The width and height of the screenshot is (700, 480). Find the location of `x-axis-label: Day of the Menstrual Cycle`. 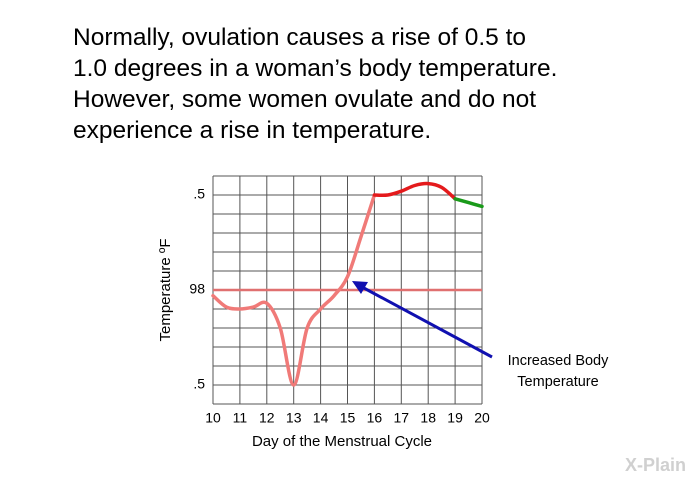

x-axis-label: Day of the Menstrual Cycle is located at coordinates (342, 441).